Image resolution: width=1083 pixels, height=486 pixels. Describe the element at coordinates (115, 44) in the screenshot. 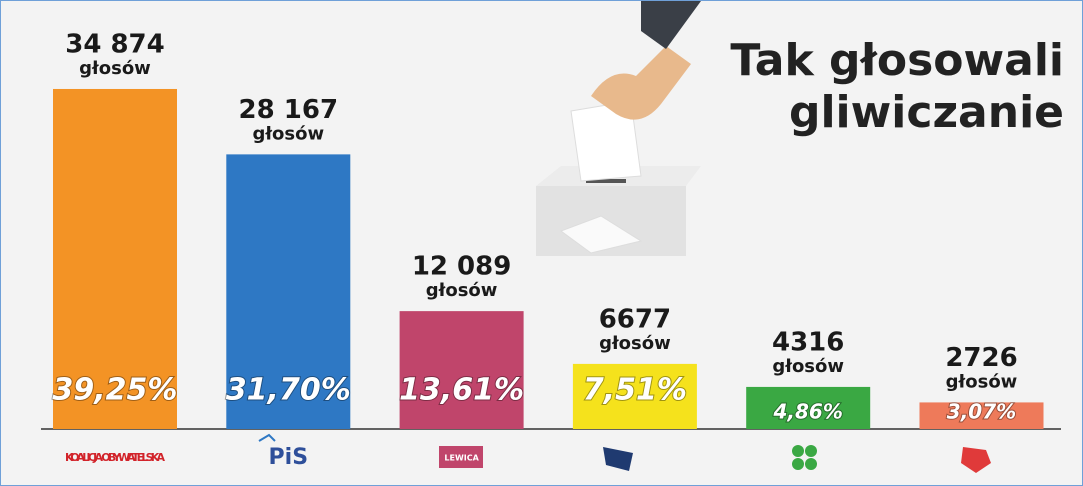

I see `vote-count-label: 34 874` at that location.